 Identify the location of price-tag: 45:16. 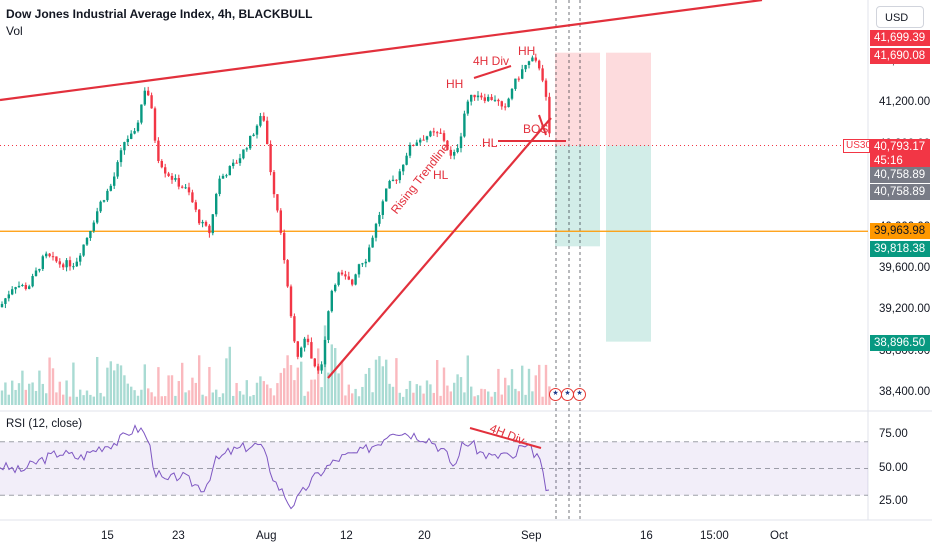
(900, 161).